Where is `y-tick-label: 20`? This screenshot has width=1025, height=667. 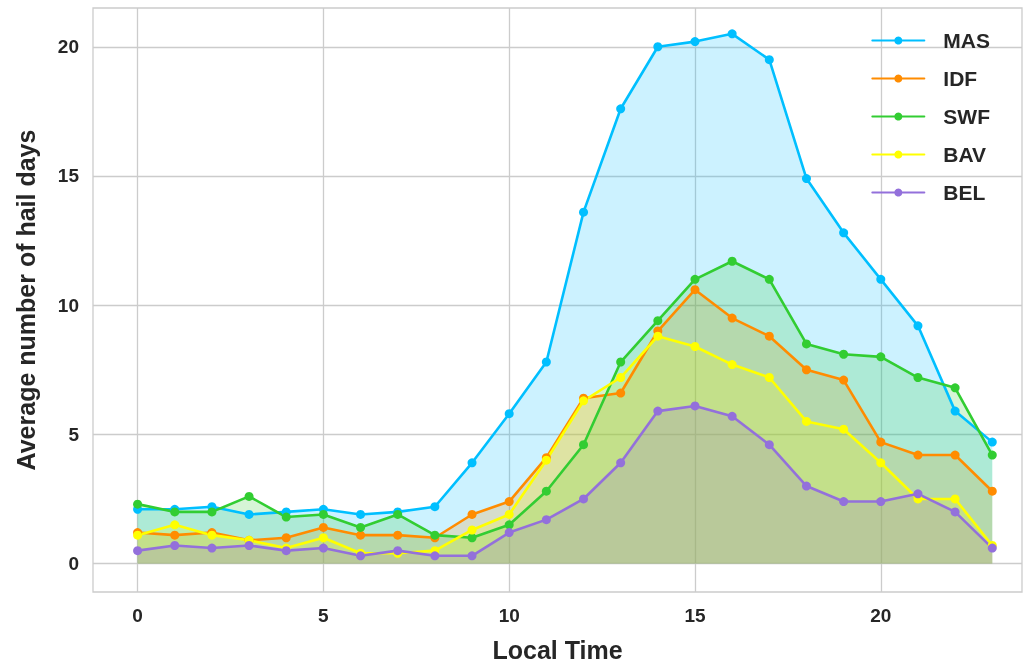 y-tick-label: 20 is located at coordinates (68, 47).